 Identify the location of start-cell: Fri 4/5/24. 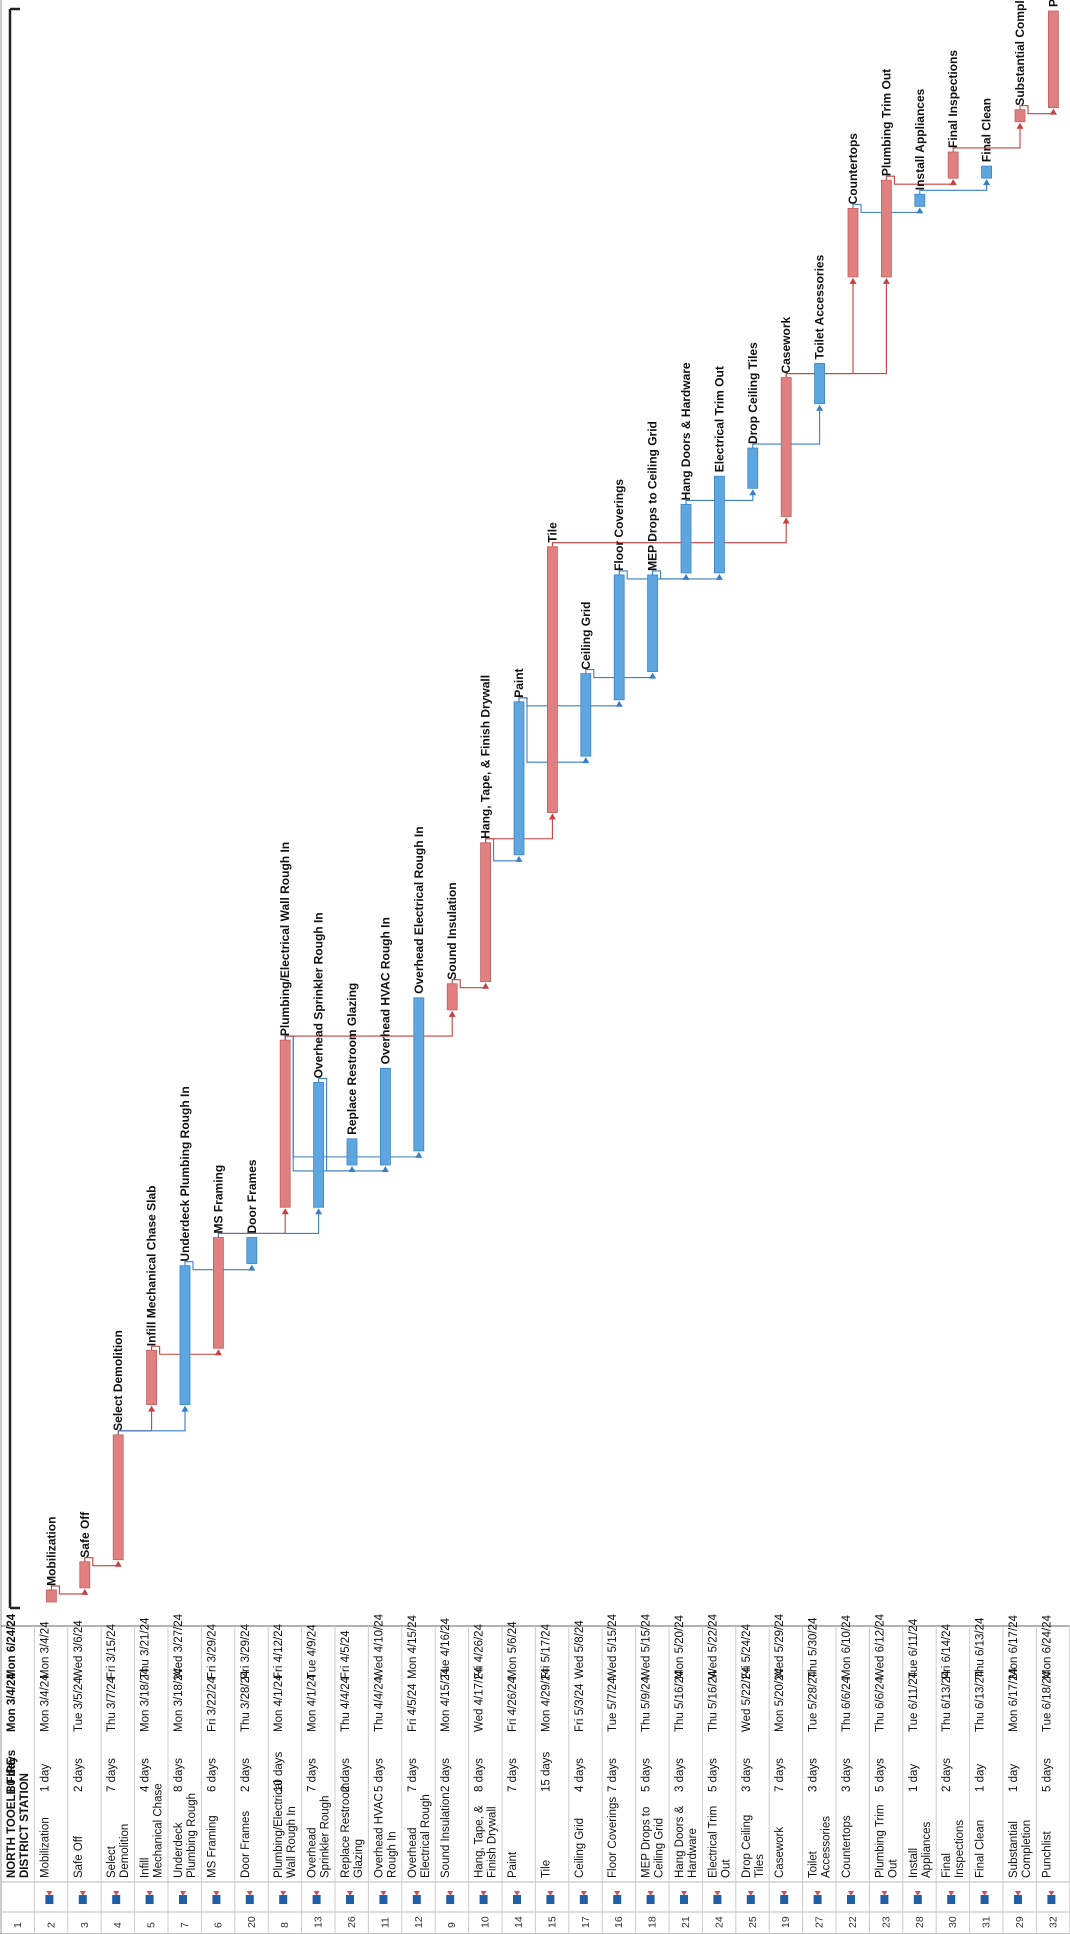
(413, 1707).